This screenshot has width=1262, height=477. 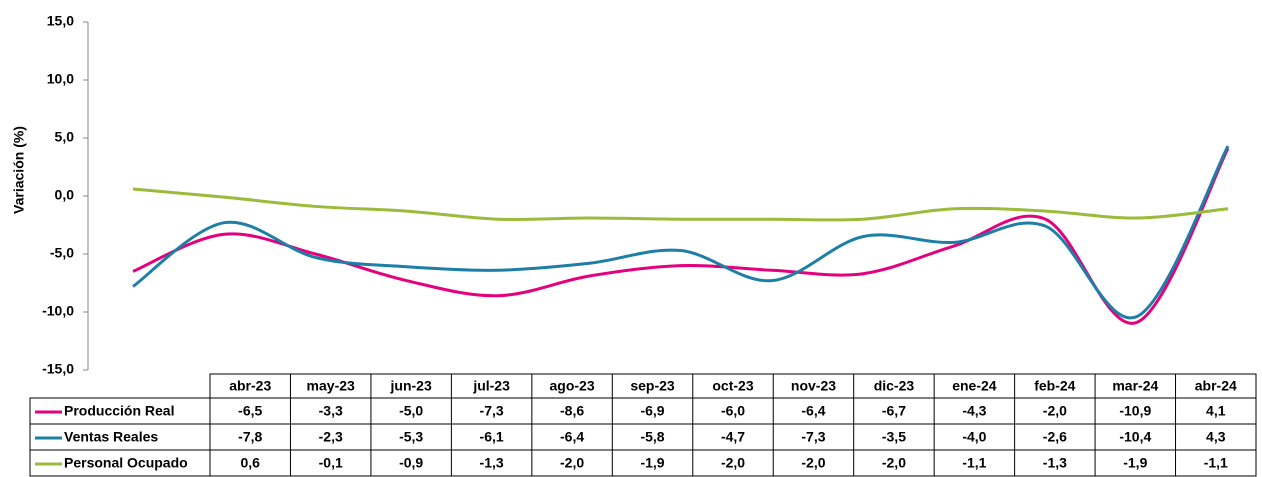 I want to click on data-label: -7,8, so click(x=250, y=437).